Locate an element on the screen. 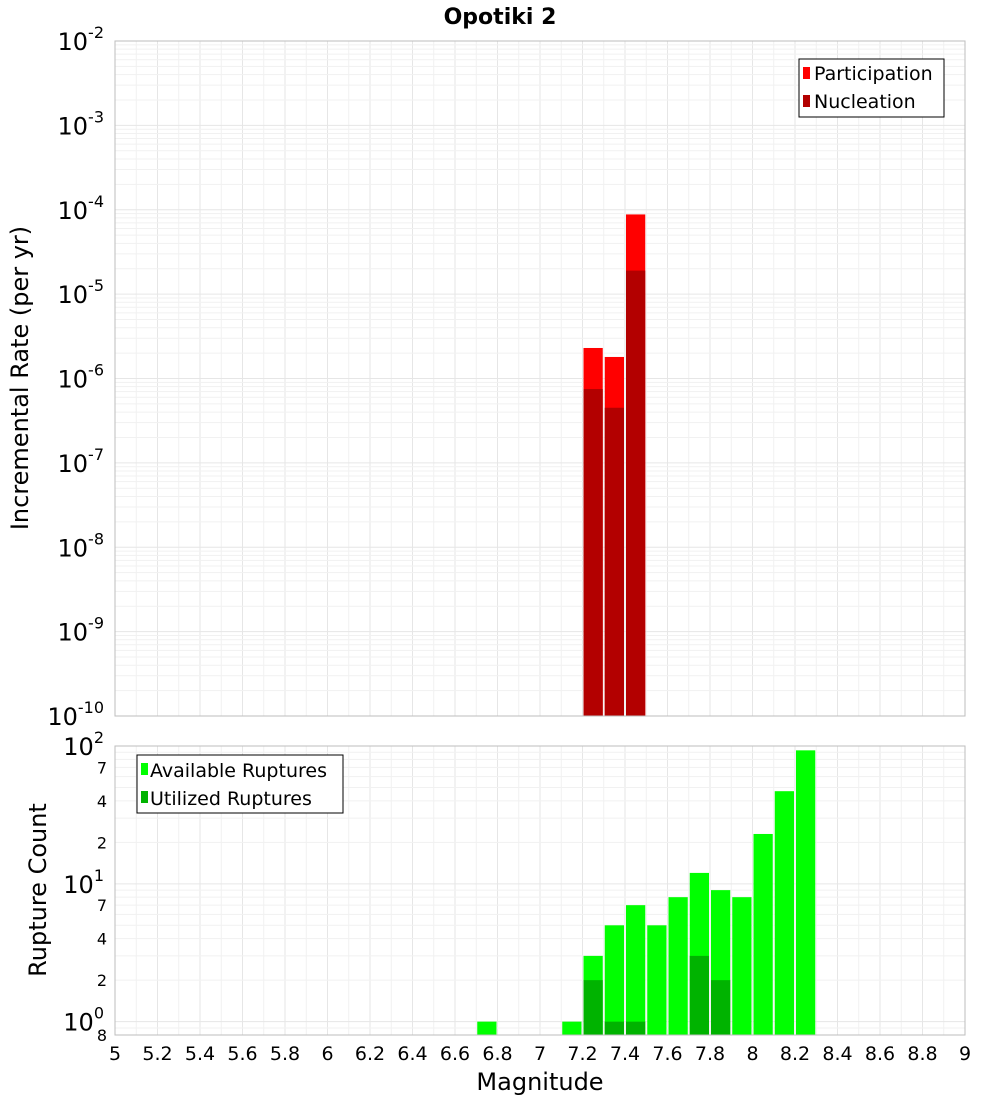  x-axis-label: Magnitude is located at coordinates (539, 1082).